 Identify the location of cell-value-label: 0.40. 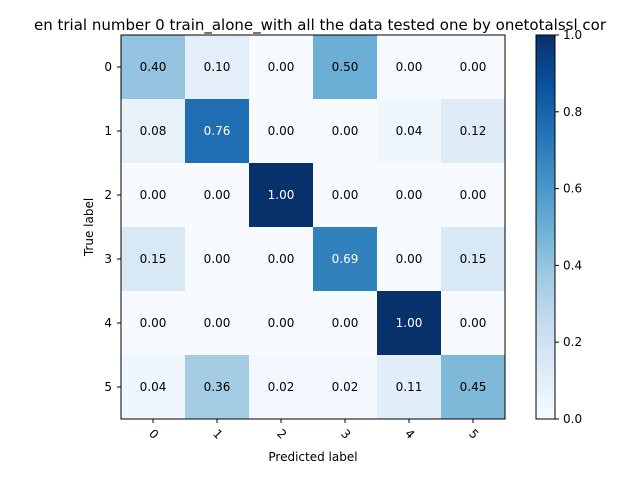
(153, 67).